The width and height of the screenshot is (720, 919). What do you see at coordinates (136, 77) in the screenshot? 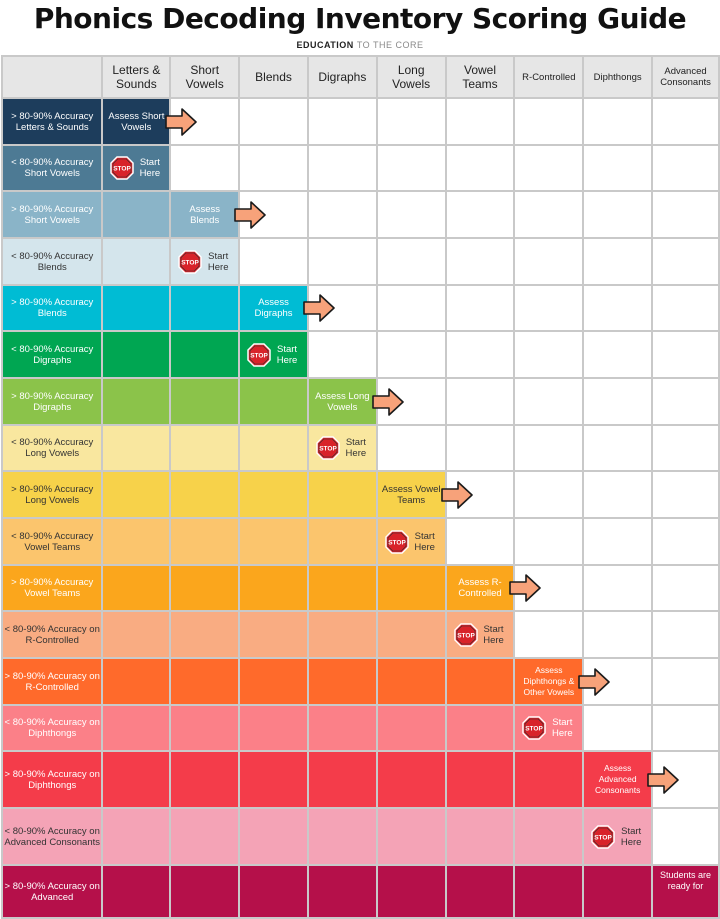
I see `column-header: Letters & Sounds` at bounding box center [136, 77].